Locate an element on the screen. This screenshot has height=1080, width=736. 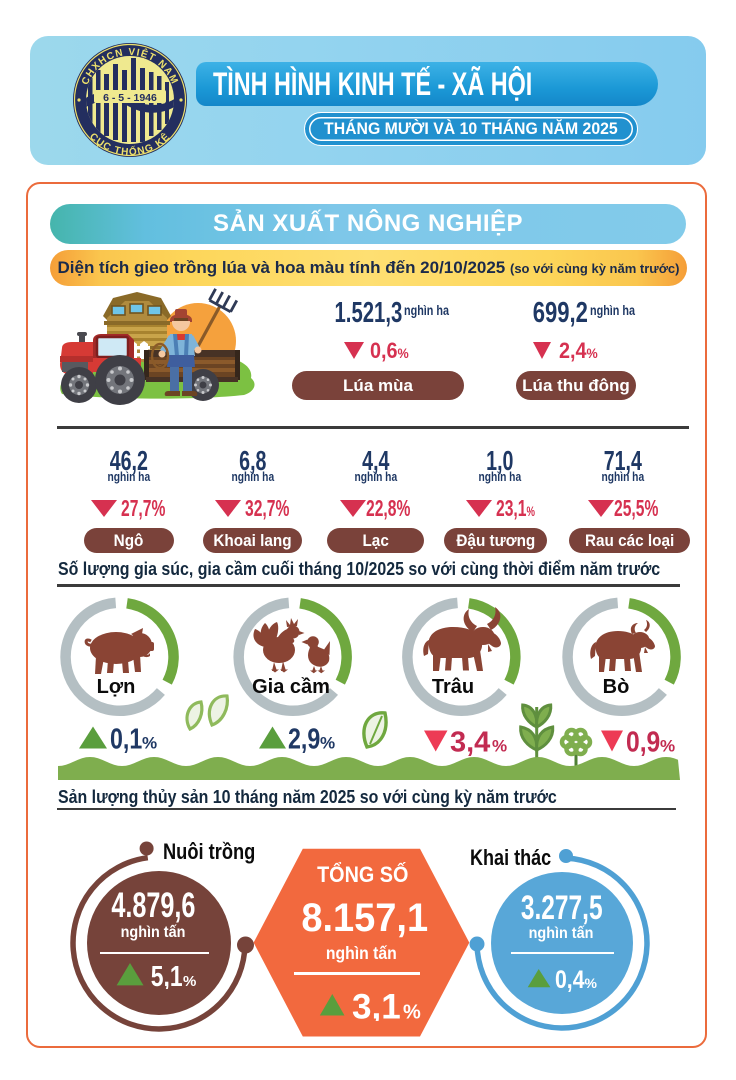
svg-text: 5,1 is located at coordinates (167, 976).